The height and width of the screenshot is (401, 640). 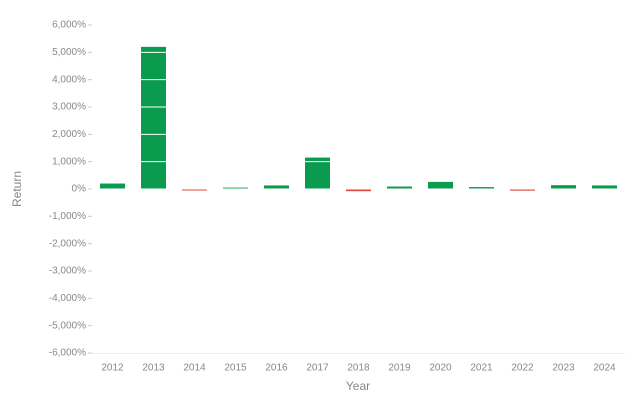 What do you see at coordinates (67, 298) in the screenshot?
I see `y-tick-label: -4,000%` at bounding box center [67, 298].